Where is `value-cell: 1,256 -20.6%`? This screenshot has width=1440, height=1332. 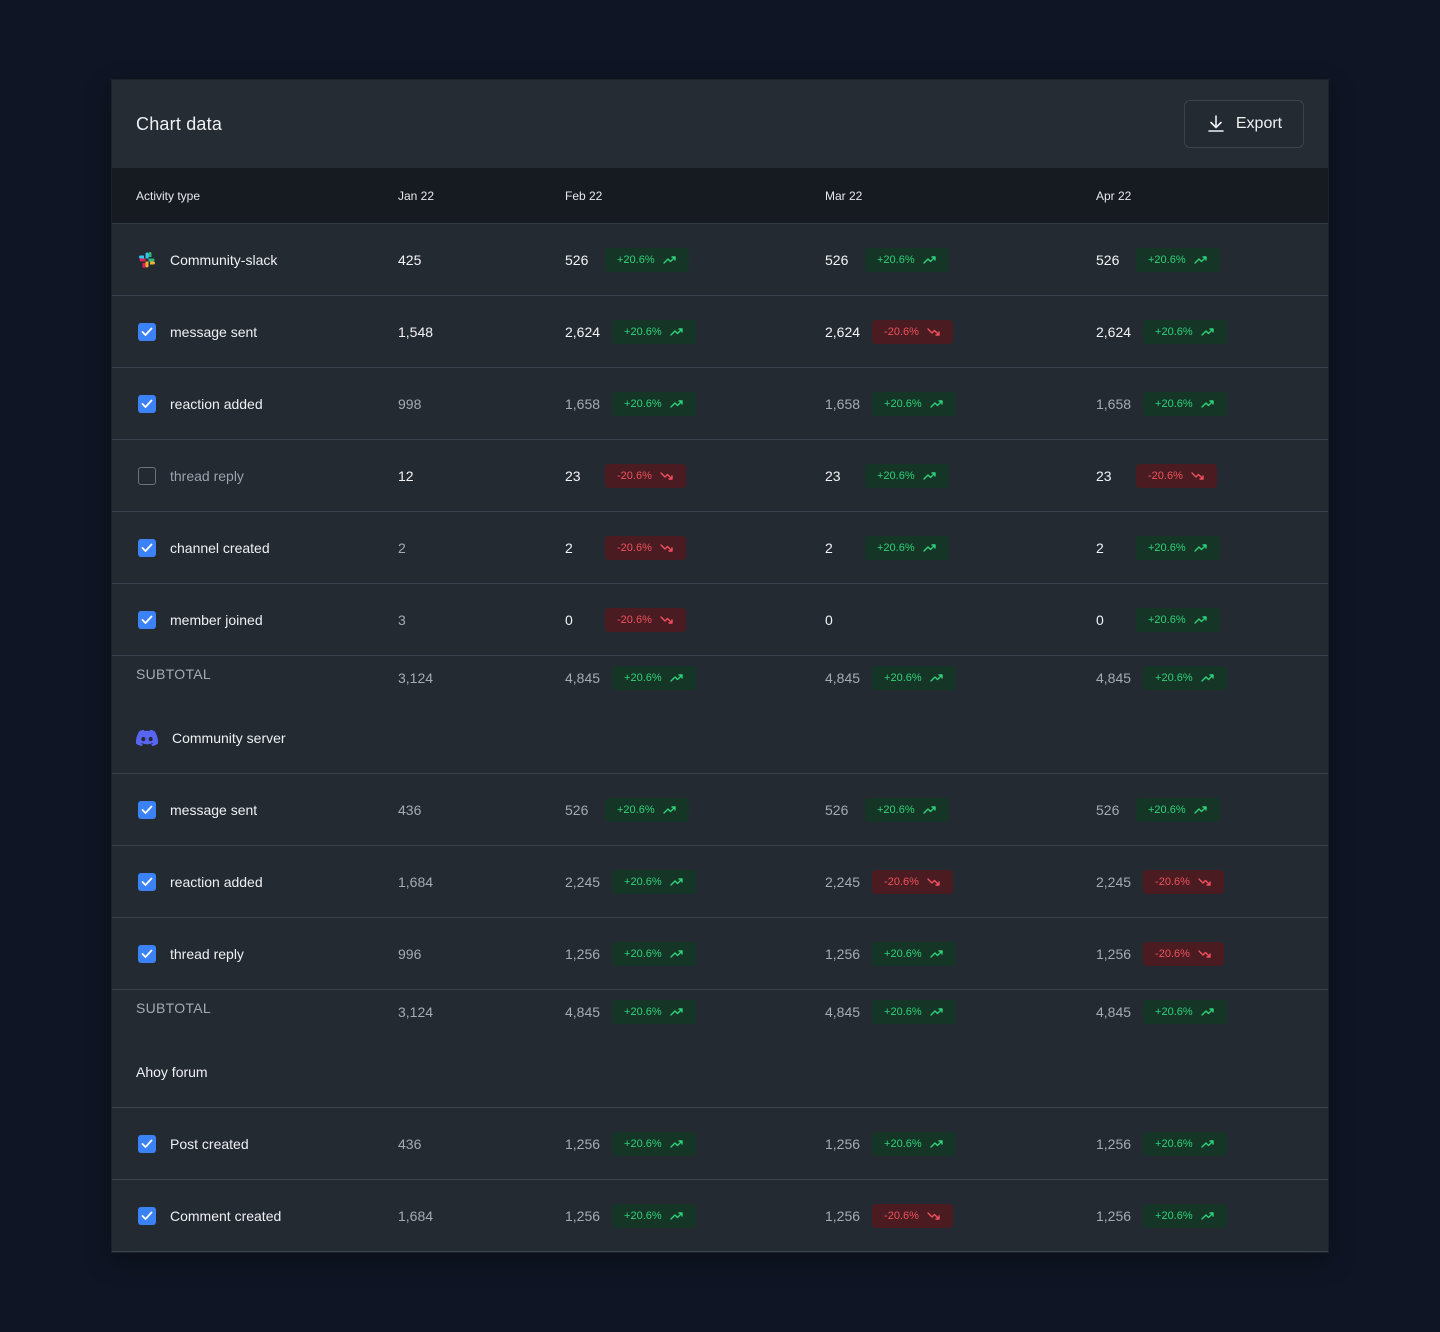
value-cell: 1,256 -20.6% is located at coordinates (1160, 954).